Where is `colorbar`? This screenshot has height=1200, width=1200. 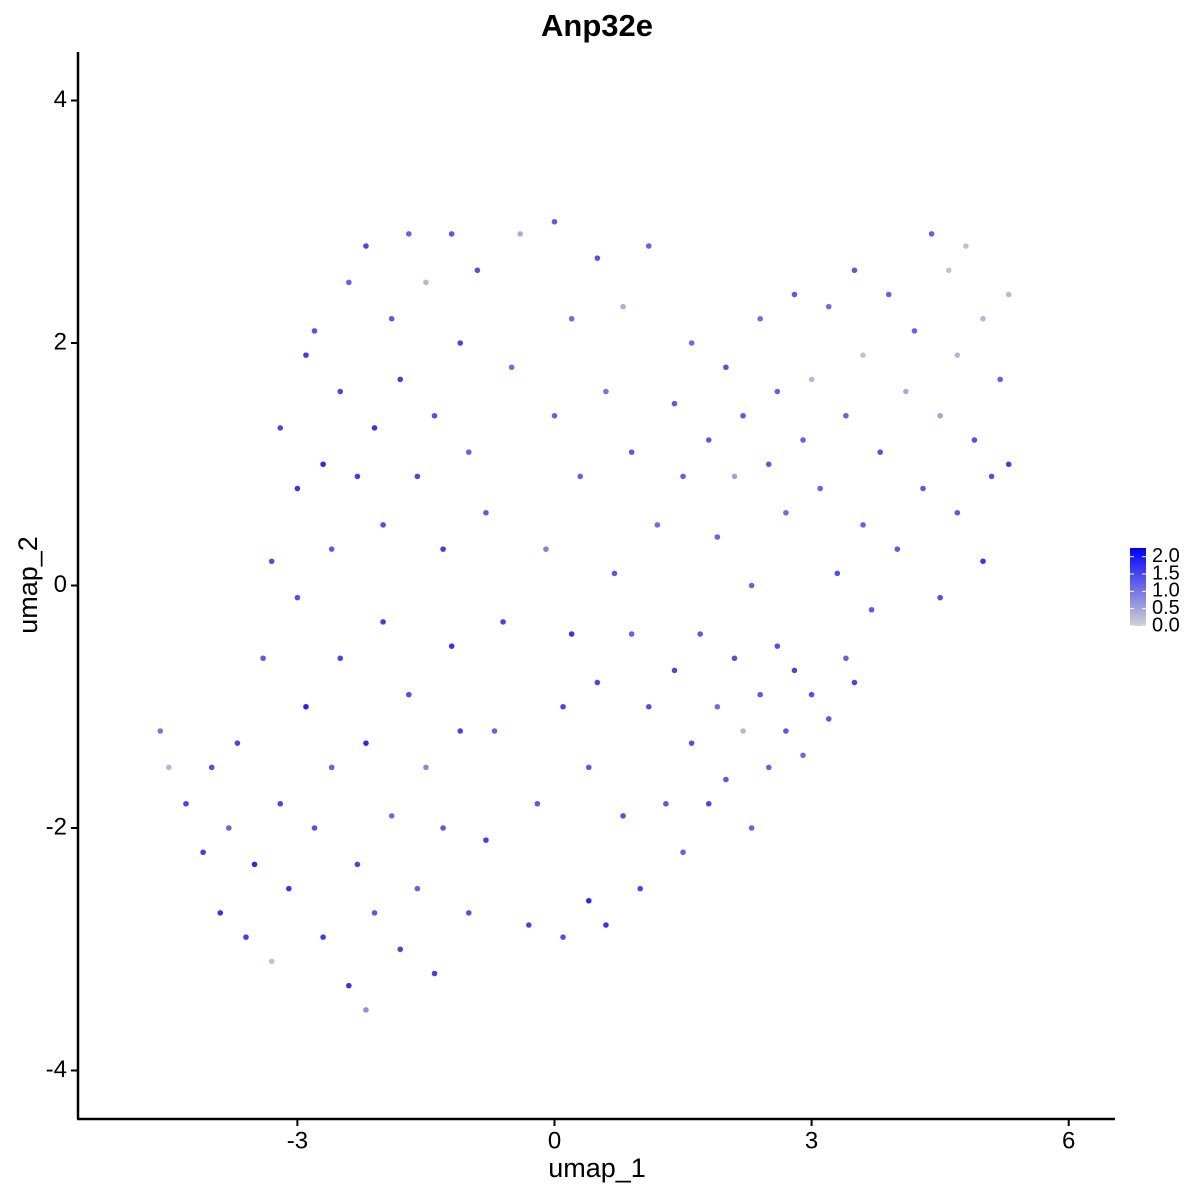 colorbar is located at coordinates (1138, 587).